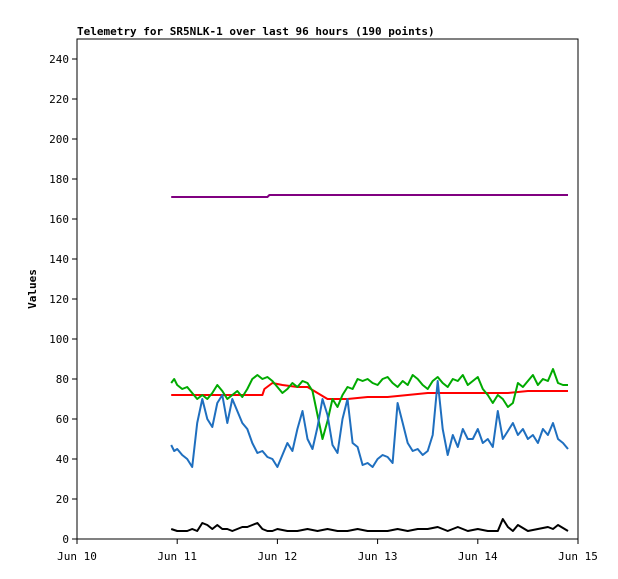 The width and height of the screenshot is (618, 579). I want to click on y-tick-label: 0, so click(65, 539).